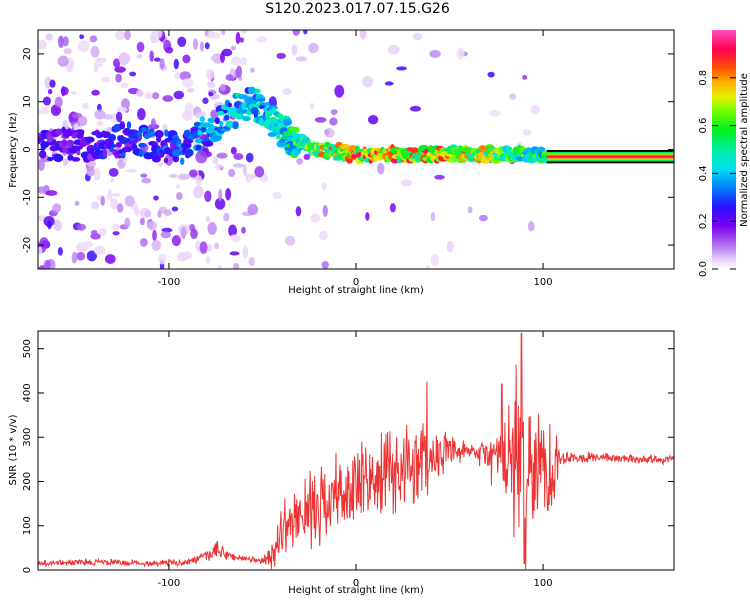 The width and height of the screenshot is (750, 600). I want to click on snr-y-label: SNR (10 * v/v), so click(13, 449).